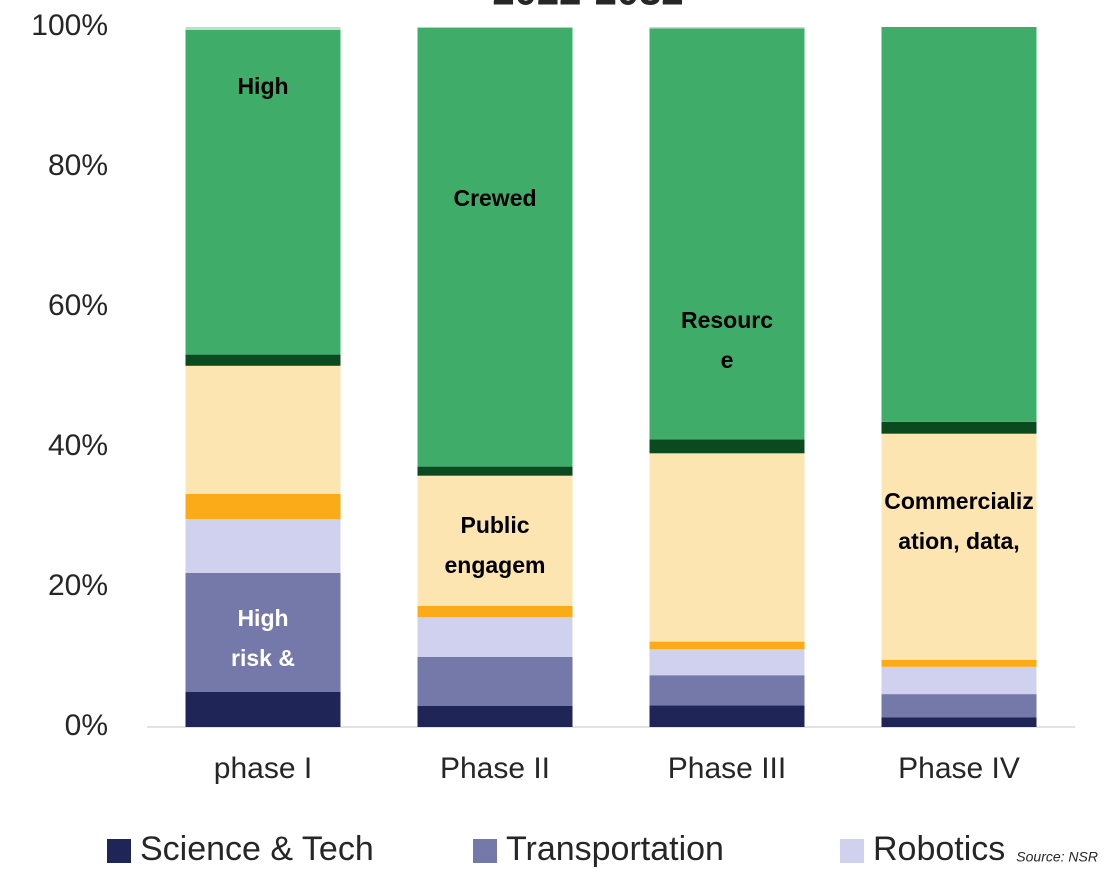 The width and height of the screenshot is (1104, 879). Describe the element at coordinates (78, 585) in the screenshot. I see `y-tick-label: 20%` at that location.